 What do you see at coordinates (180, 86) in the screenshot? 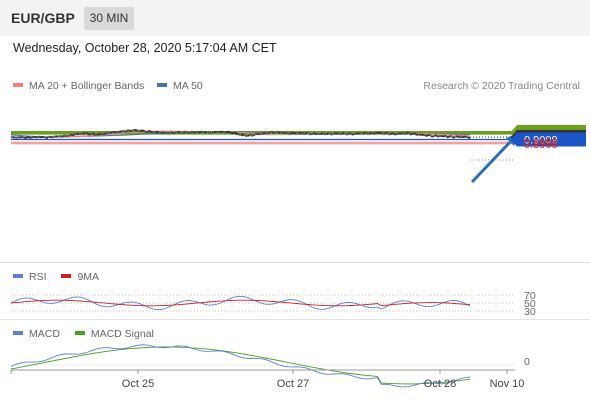
I see `legend-ma50: MA 50` at bounding box center [180, 86].